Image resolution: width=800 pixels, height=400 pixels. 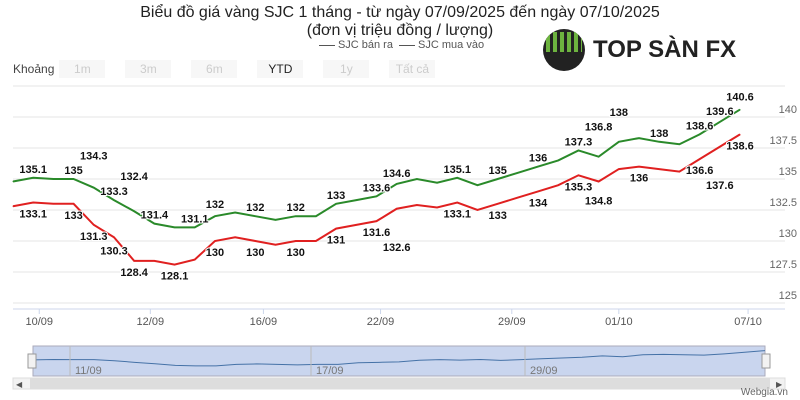 I want to click on range-3m: 3m, so click(x=148, y=69).